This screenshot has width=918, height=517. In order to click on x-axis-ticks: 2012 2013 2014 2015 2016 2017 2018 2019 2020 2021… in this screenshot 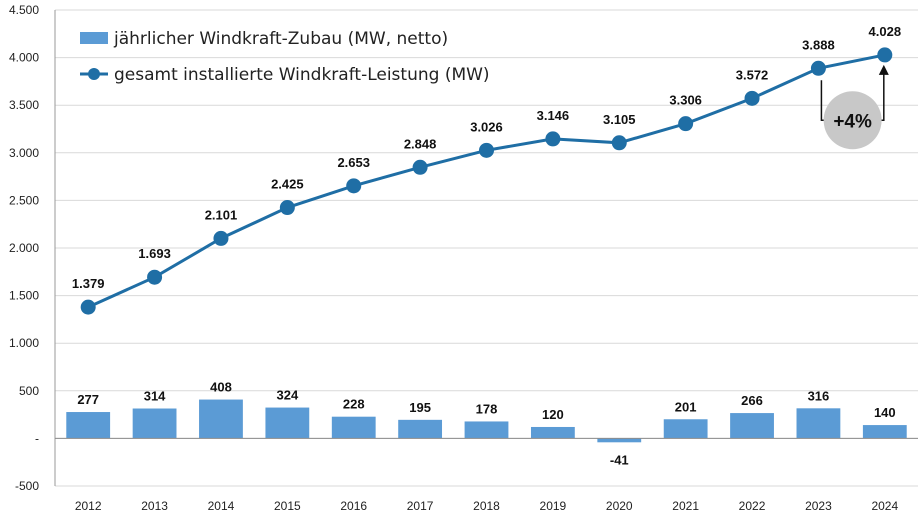, I will do `click(487, 506)`.